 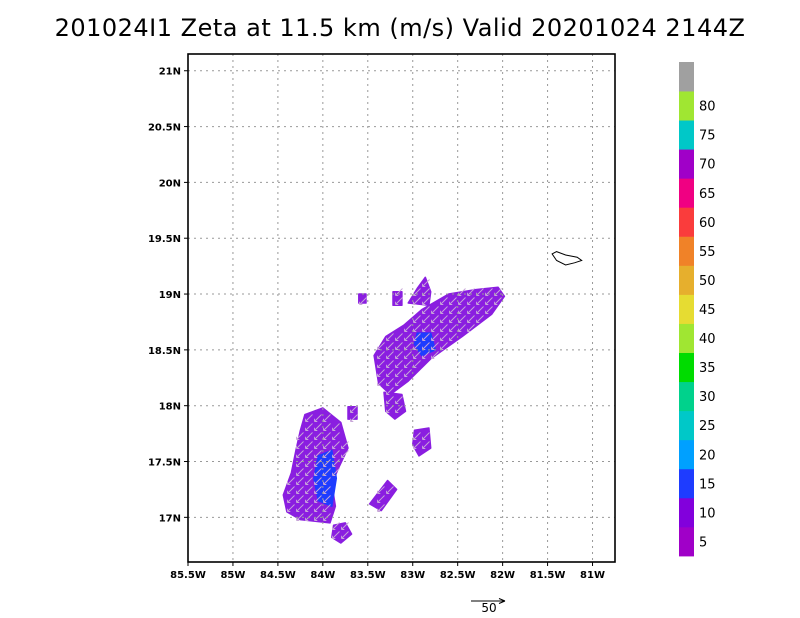 I want to click on reference-vector-arrowhead, so click(x=502, y=601).